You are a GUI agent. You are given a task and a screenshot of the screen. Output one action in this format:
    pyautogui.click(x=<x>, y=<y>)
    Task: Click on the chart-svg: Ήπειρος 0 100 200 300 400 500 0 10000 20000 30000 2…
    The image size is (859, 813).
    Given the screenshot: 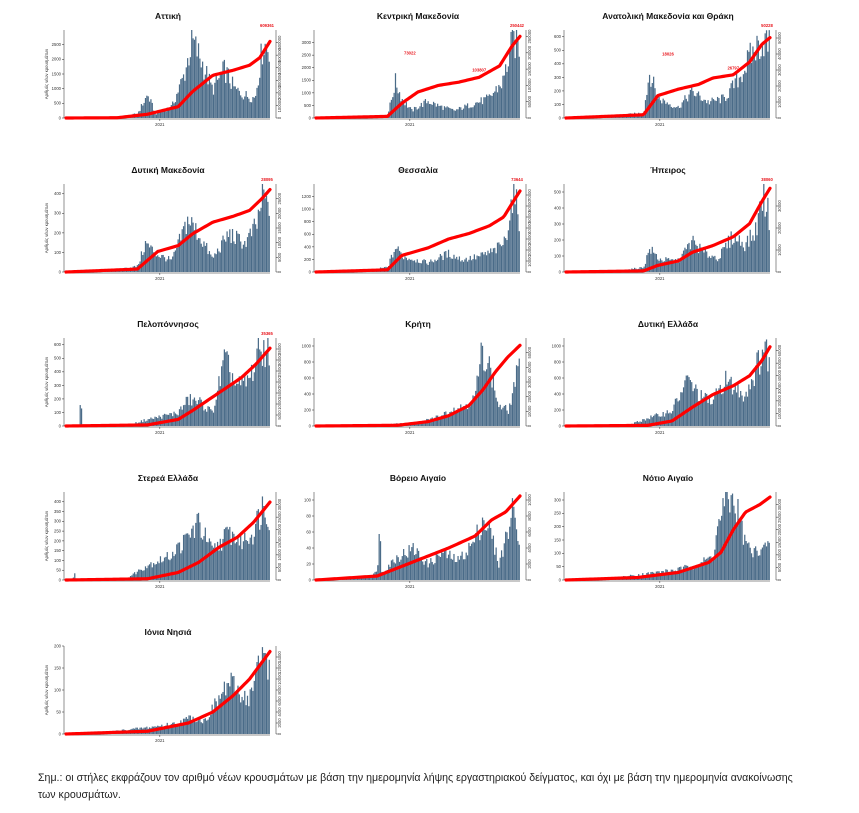 What is the action you would take?
    pyautogui.click(x=668, y=223)
    